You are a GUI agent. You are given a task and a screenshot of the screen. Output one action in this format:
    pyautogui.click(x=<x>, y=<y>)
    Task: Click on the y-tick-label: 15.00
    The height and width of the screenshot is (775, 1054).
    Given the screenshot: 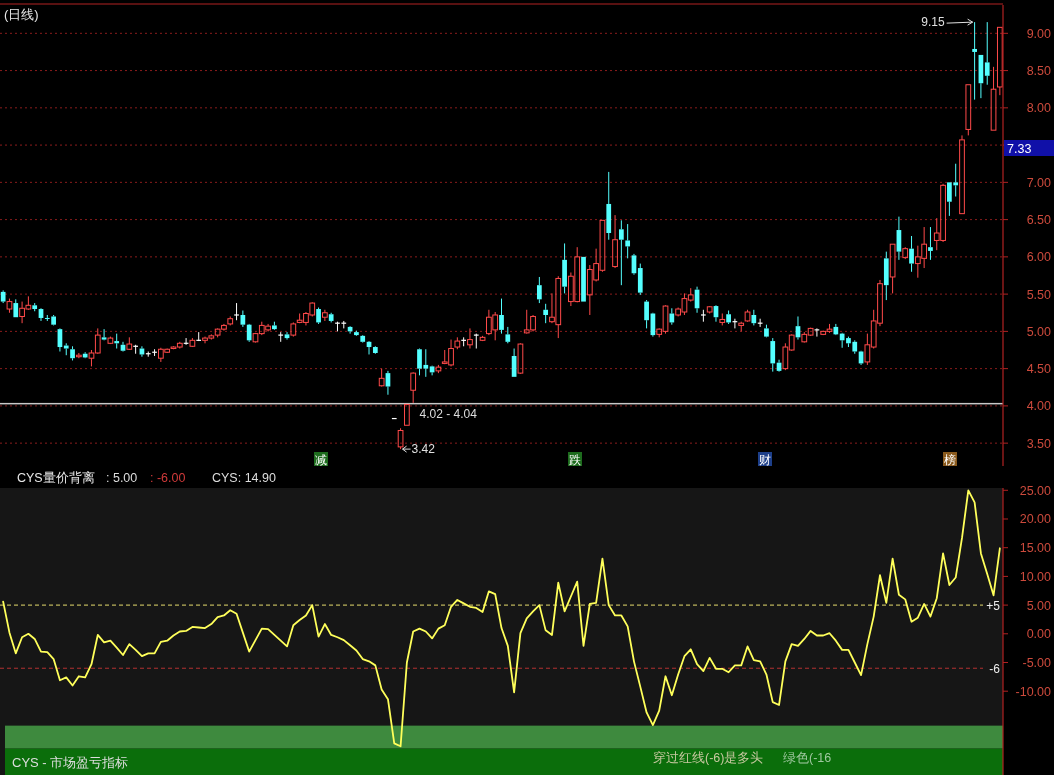 What is the action you would take?
    pyautogui.click(x=1035, y=548)
    